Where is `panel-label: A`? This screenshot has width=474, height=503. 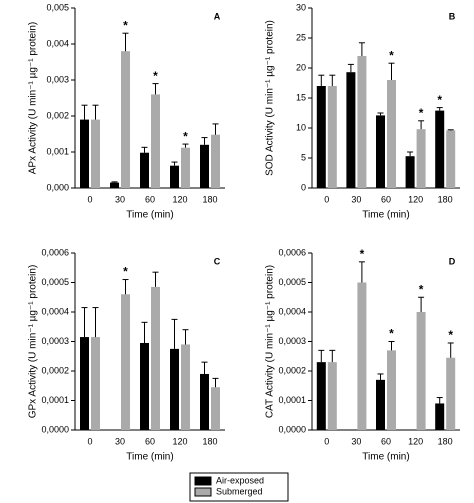 panel-label: A is located at coordinates (217, 16).